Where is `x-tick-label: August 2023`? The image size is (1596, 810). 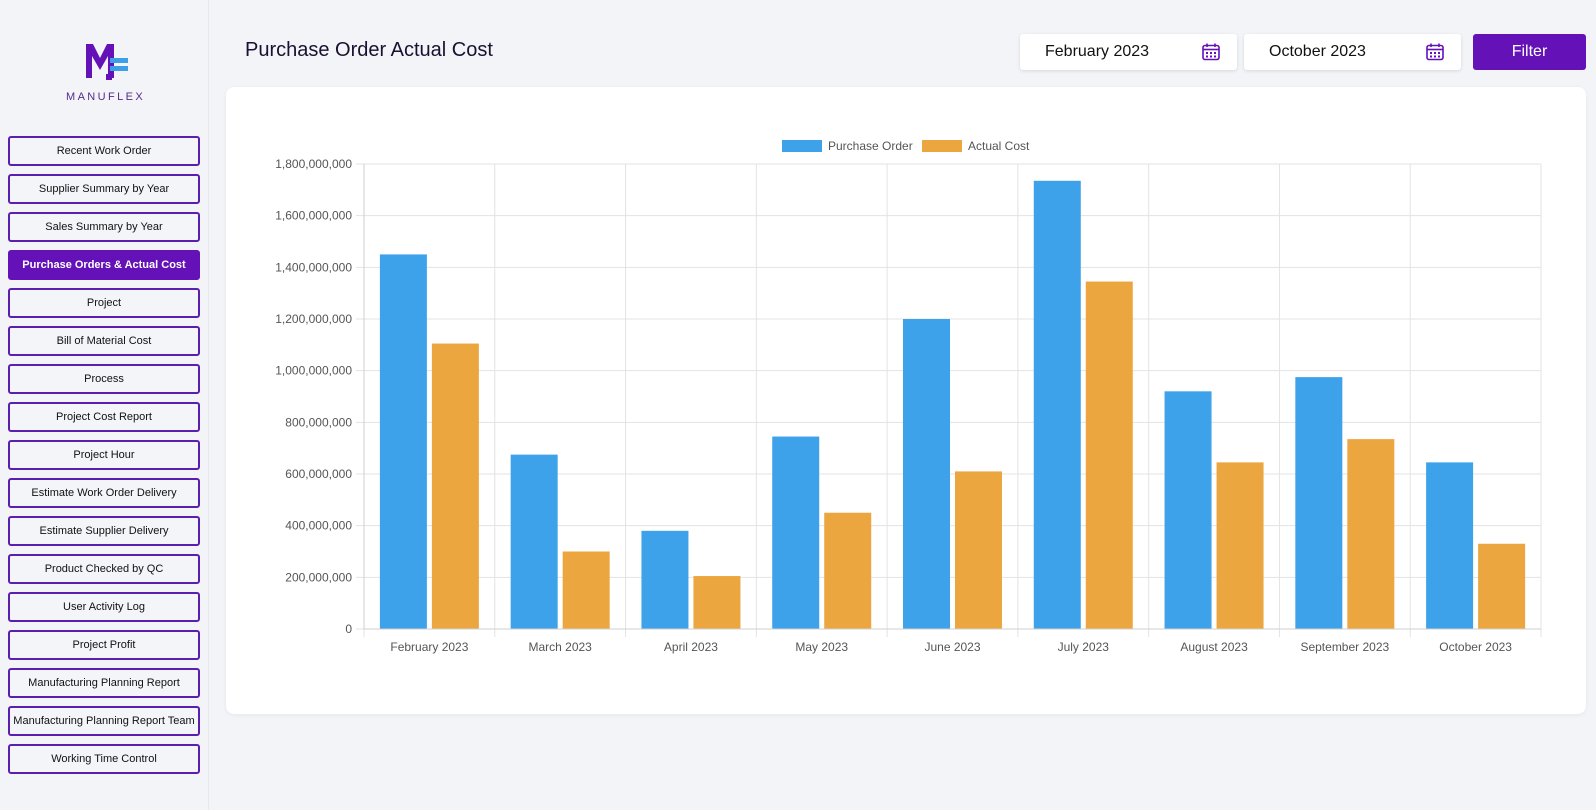
x-tick-label: August 2023 is located at coordinates (1214, 647).